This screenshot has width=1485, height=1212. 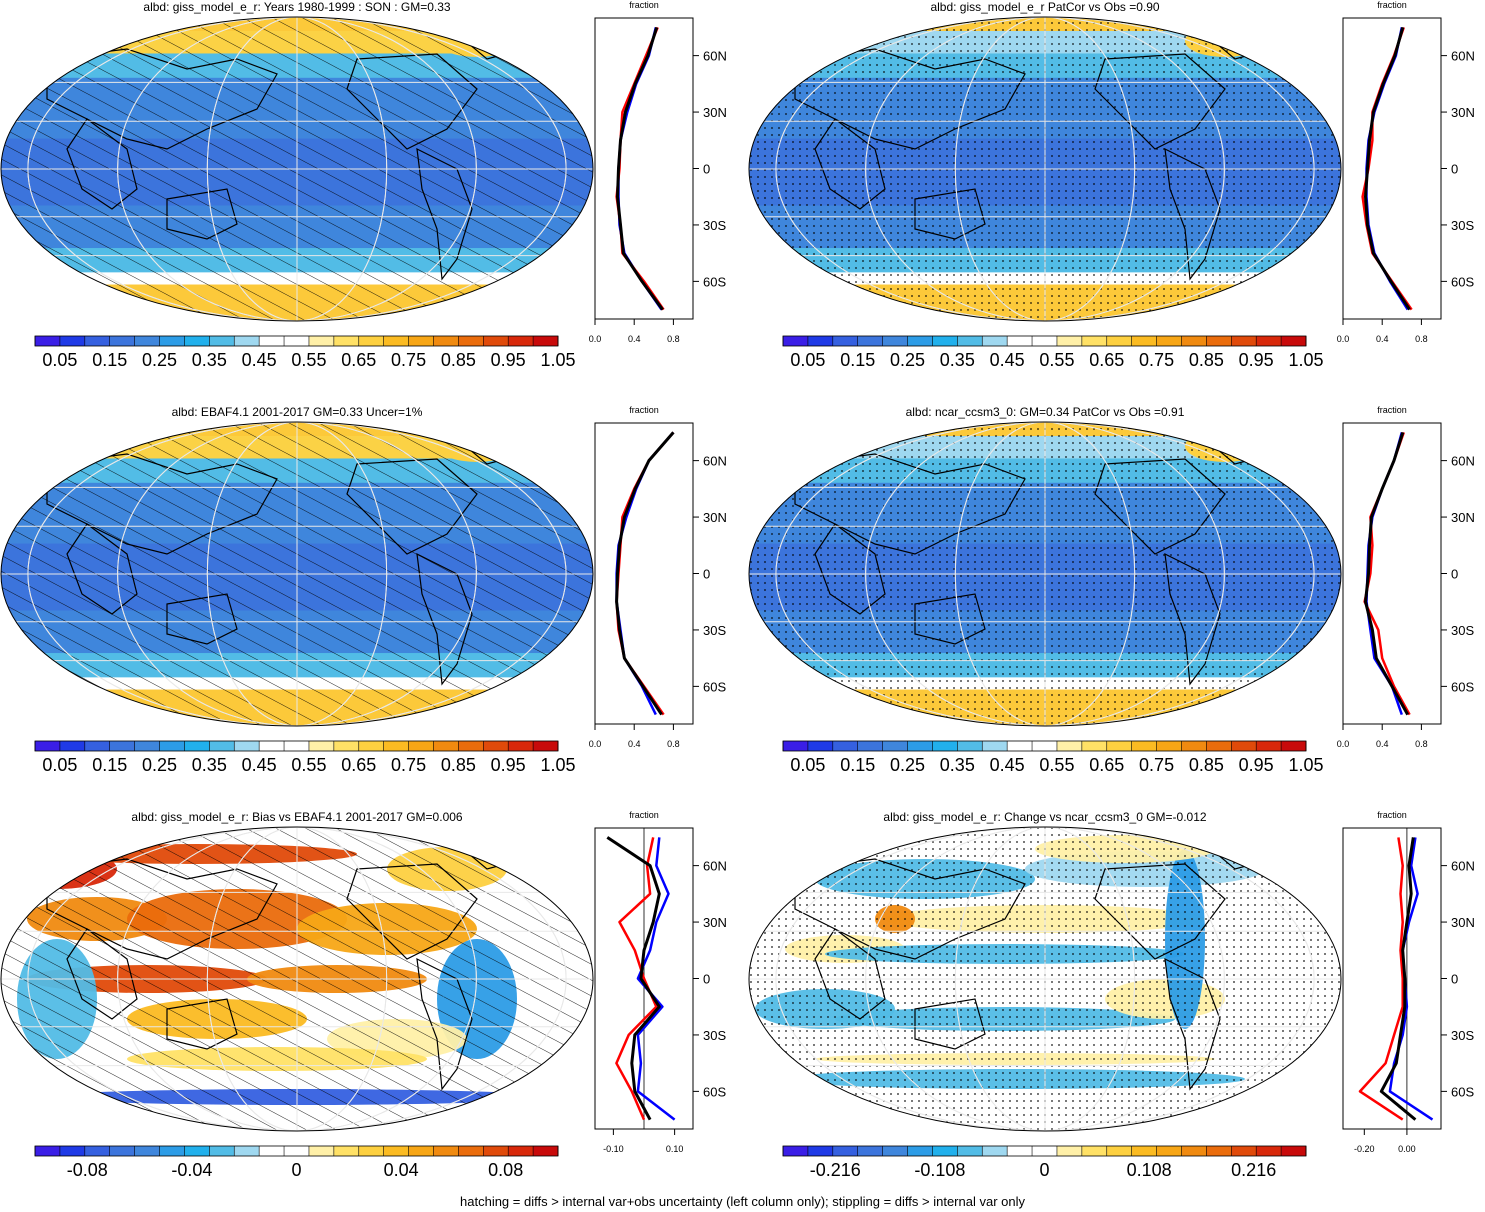 I want to click on colorbar-label: 0.08, so click(x=505, y=1170).